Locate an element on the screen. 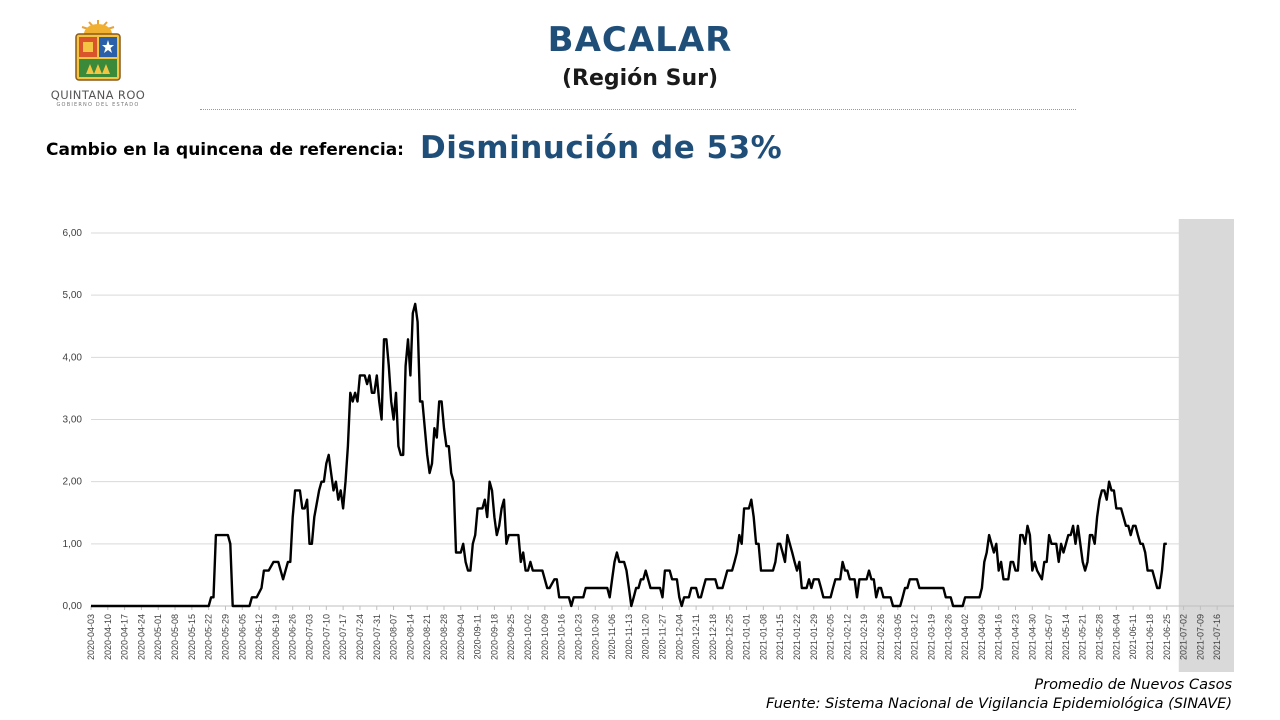  header-divider is located at coordinates (638, 109).